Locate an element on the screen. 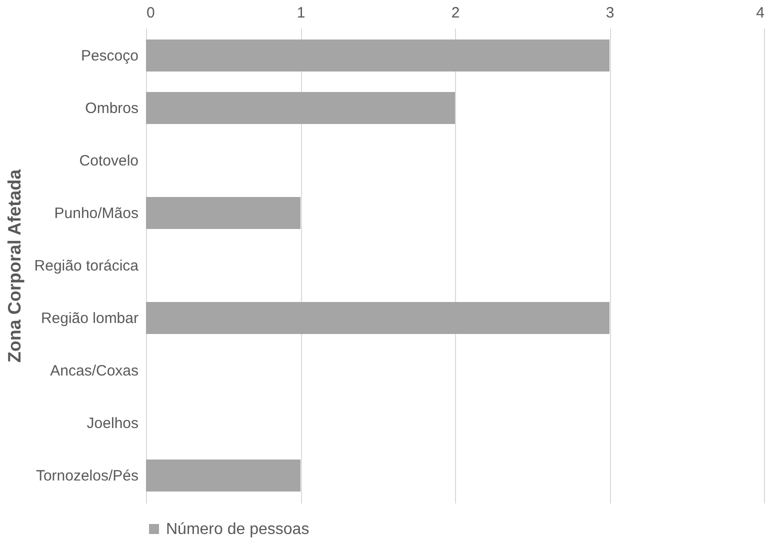 The height and width of the screenshot is (547, 779). y-tick-label: Ancas/Coxas is located at coordinates (94, 371).